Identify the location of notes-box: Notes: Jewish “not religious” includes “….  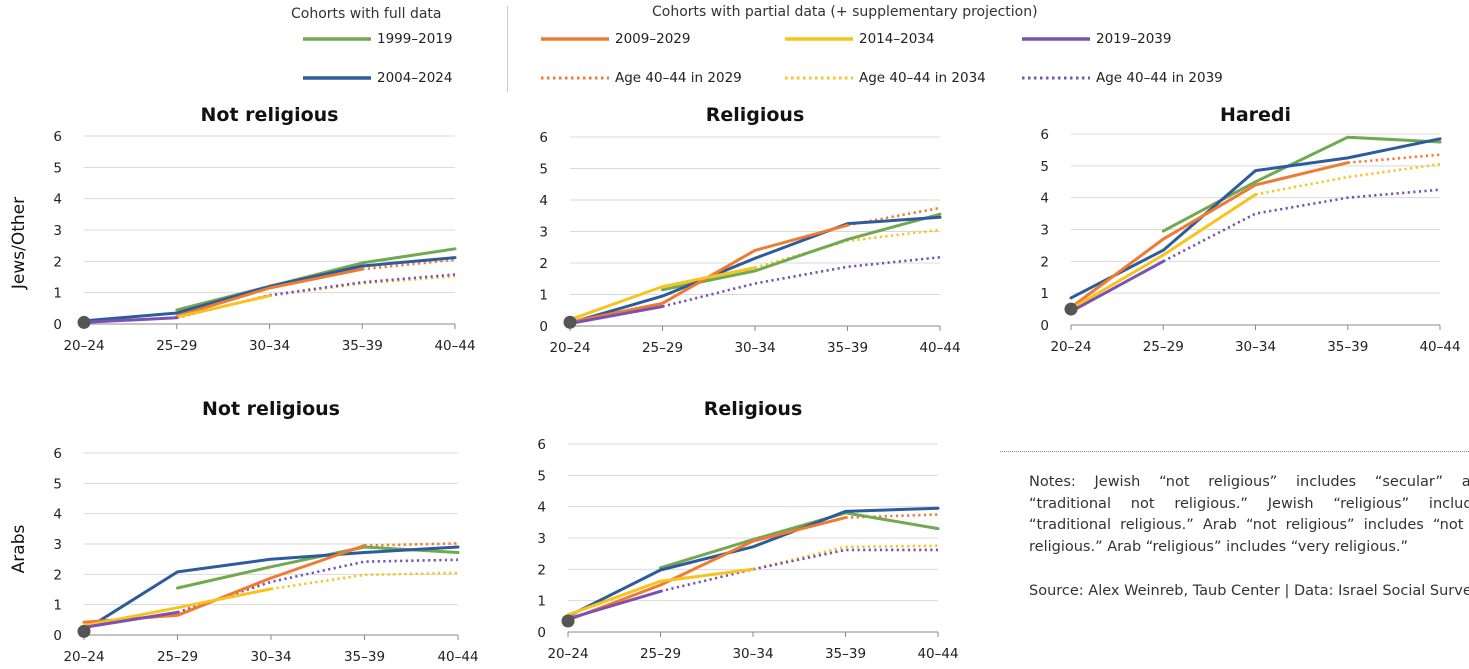
(1234, 560).